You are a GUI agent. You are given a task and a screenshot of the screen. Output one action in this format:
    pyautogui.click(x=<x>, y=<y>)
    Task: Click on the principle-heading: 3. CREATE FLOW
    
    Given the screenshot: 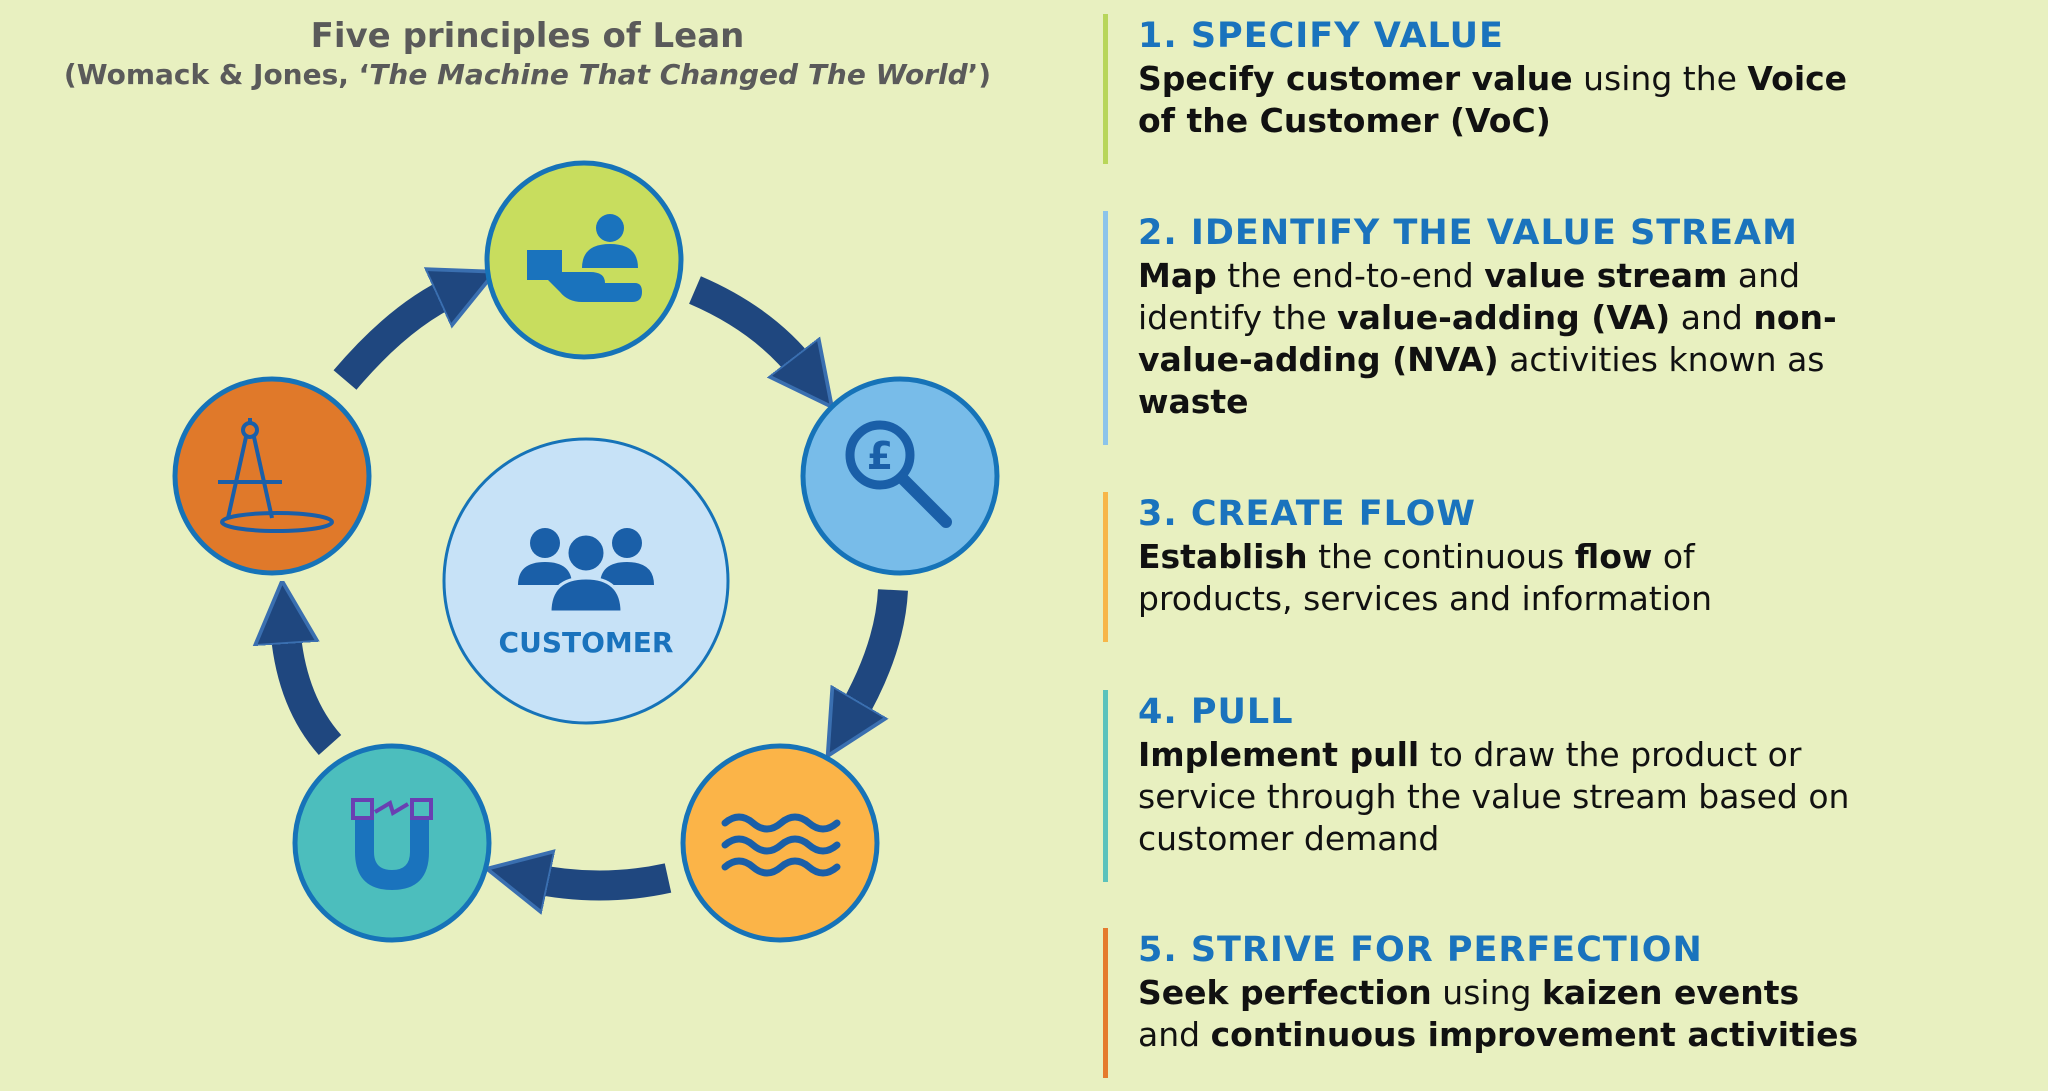 What is the action you would take?
    pyautogui.click(x=1307, y=514)
    